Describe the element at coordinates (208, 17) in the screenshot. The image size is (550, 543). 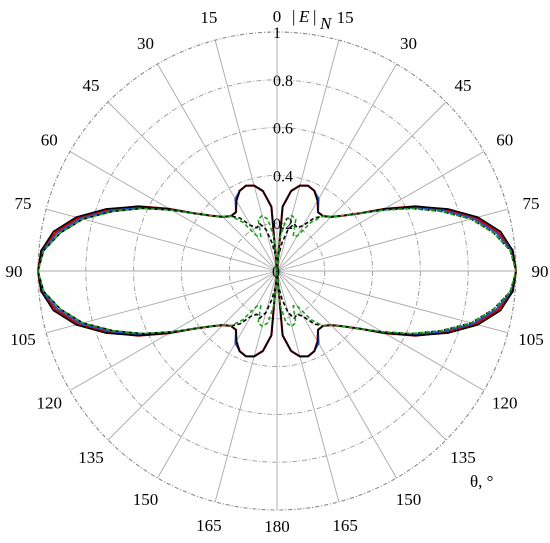
I see `angle-tick-label-left-0: 15` at that location.